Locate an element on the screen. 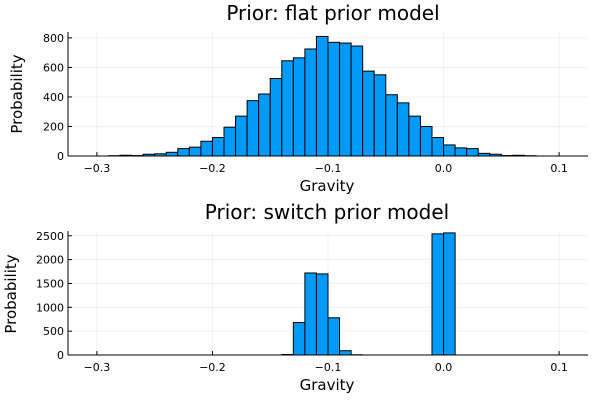 The width and height of the screenshot is (600, 400). chart-title: Prior: switch prior model is located at coordinates (327, 212).